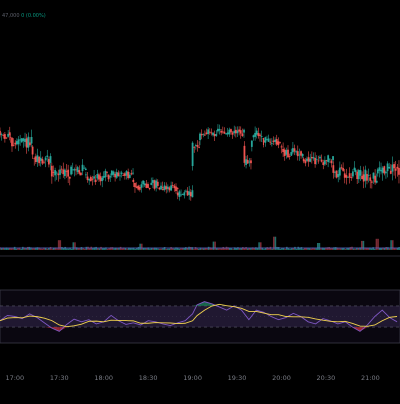  What do you see at coordinates (59, 378) in the screenshot?
I see `time-tick-label: 17:30` at bounding box center [59, 378].